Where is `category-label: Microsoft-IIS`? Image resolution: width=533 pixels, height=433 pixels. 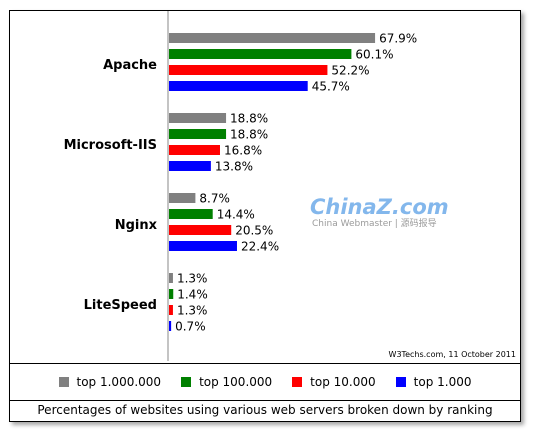 category-label: Microsoft-IIS is located at coordinates (110, 145).